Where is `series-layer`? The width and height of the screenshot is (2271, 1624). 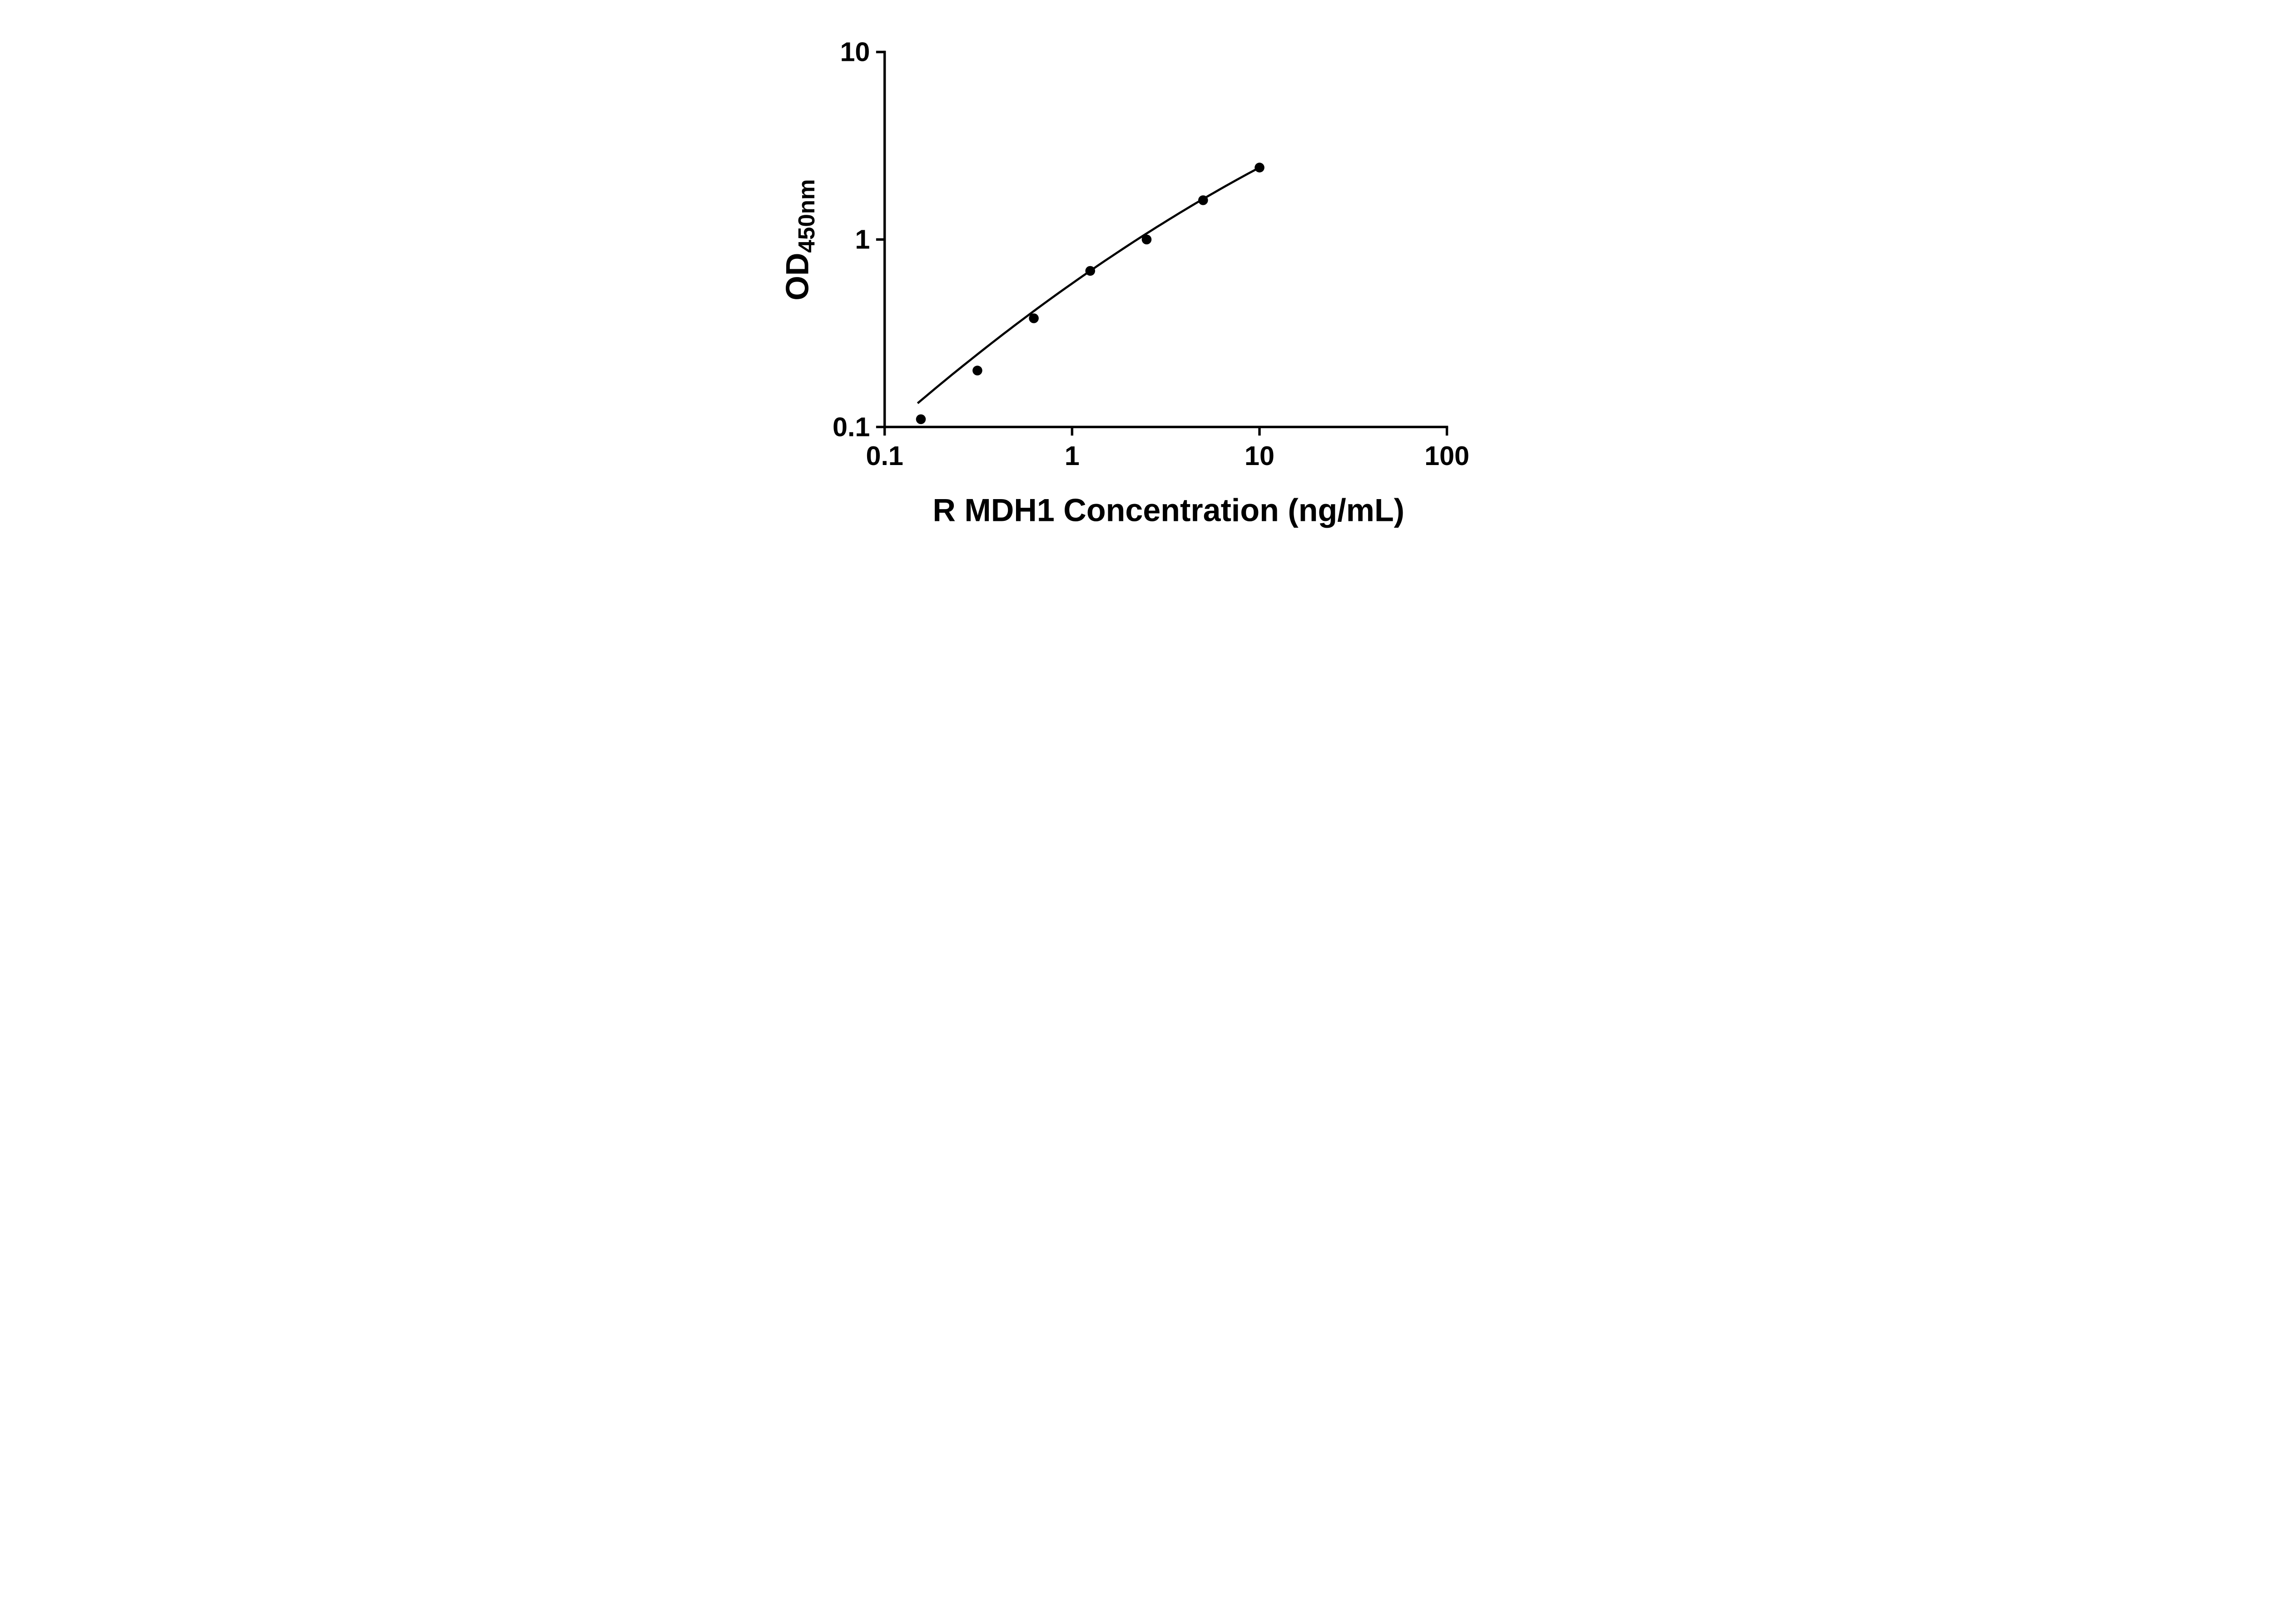
series-layer is located at coordinates (1090, 293).